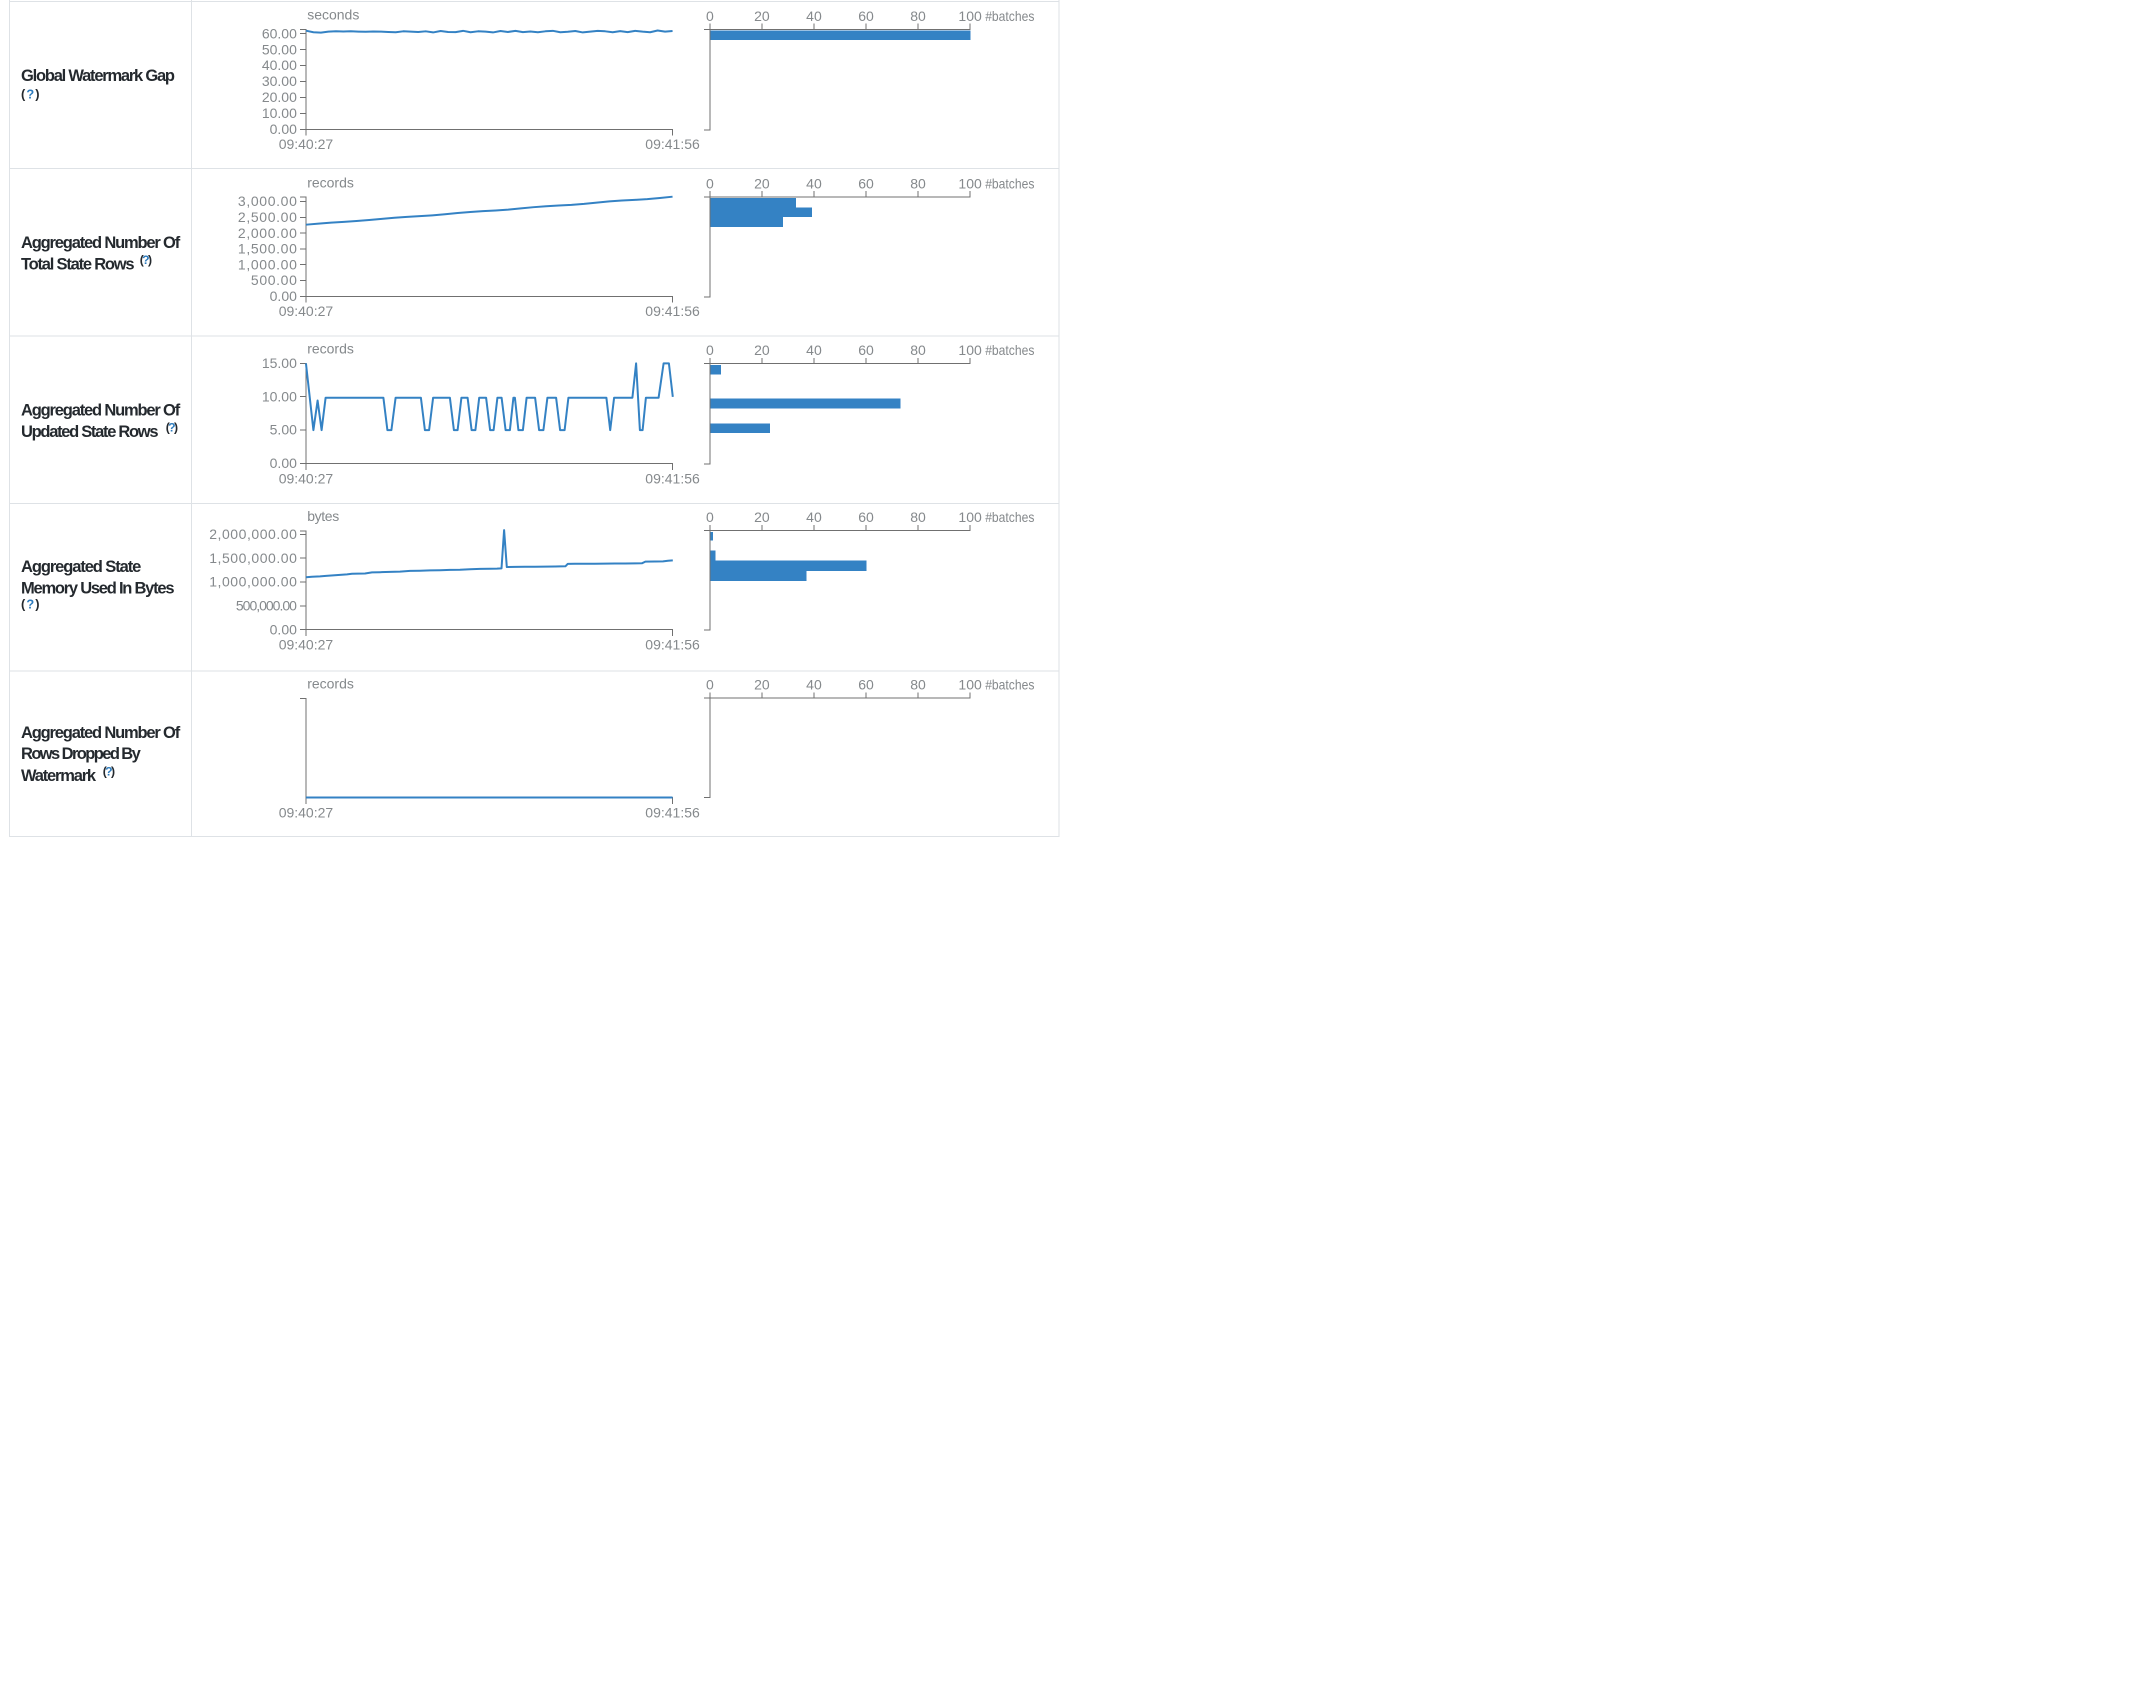 The width and height of the screenshot is (2132, 1686). Describe the element at coordinates (253, 558) in the screenshot. I see `svg-text: 1,500,000.00` at that location.